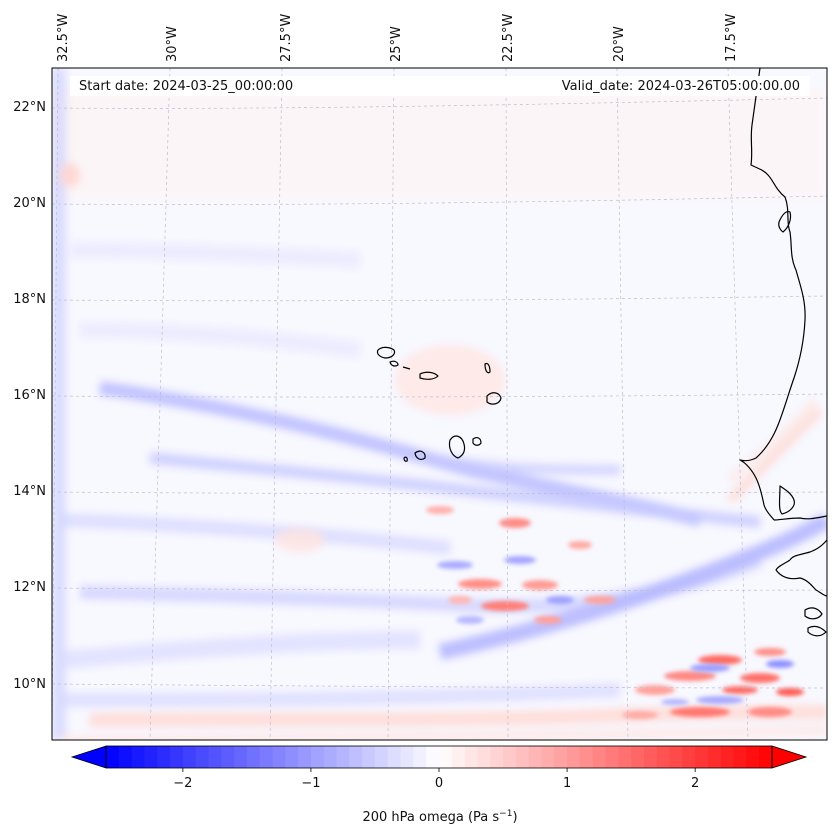 This screenshot has width=837, height=839. What do you see at coordinates (29, 203) in the screenshot?
I see `lat-label-20: 20°N` at bounding box center [29, 203].